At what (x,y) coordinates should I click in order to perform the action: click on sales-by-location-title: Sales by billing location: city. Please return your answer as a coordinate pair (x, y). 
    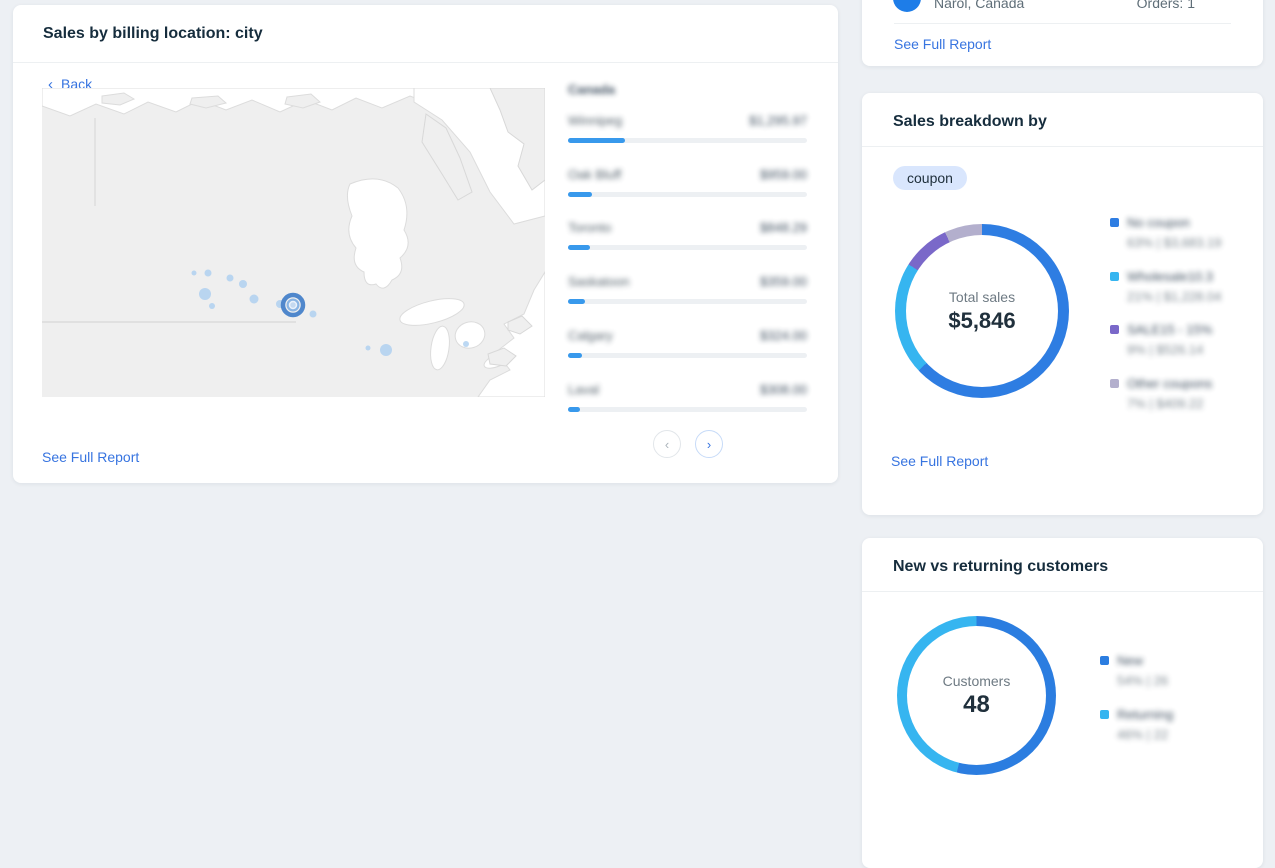
    Looking at the image, I should click on (153, 33).